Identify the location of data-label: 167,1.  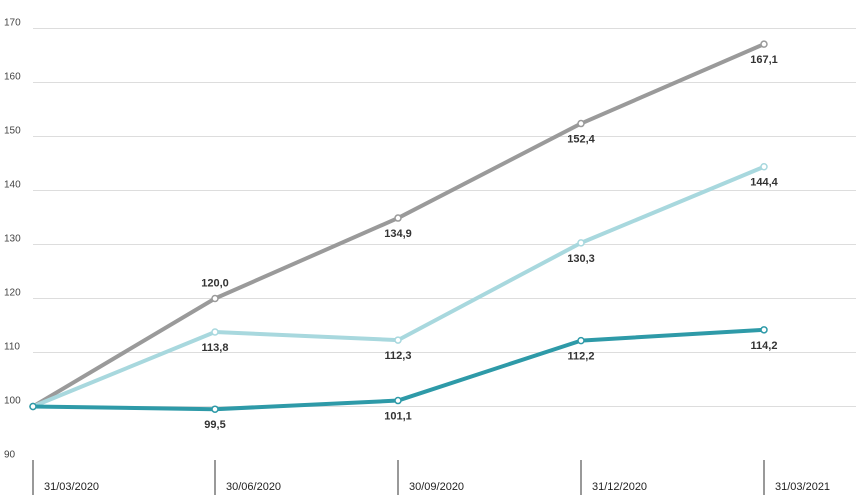
(764, 60).